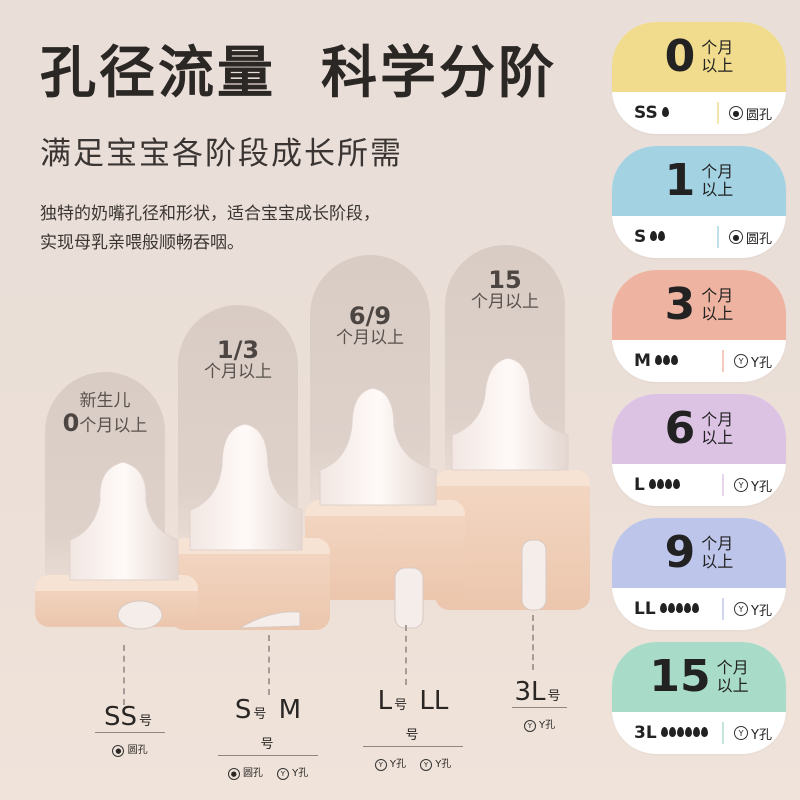  Describe the element at coordinates (210, 214) in the screenshot. I see `description-line: 独特的奶嘴孔径和形状，适合宝宝成长阶段，` at that location.